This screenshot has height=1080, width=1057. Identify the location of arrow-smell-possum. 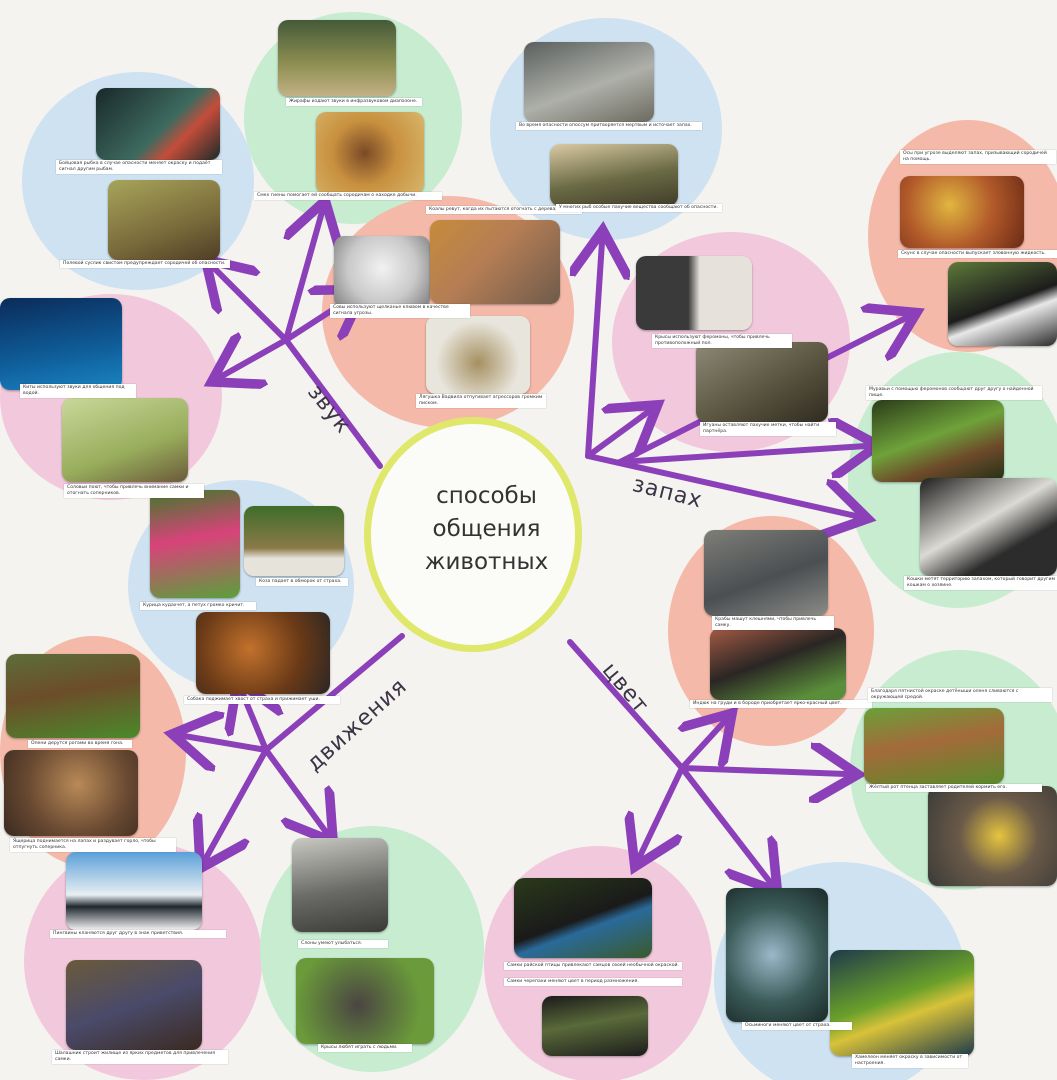
(595, 350).